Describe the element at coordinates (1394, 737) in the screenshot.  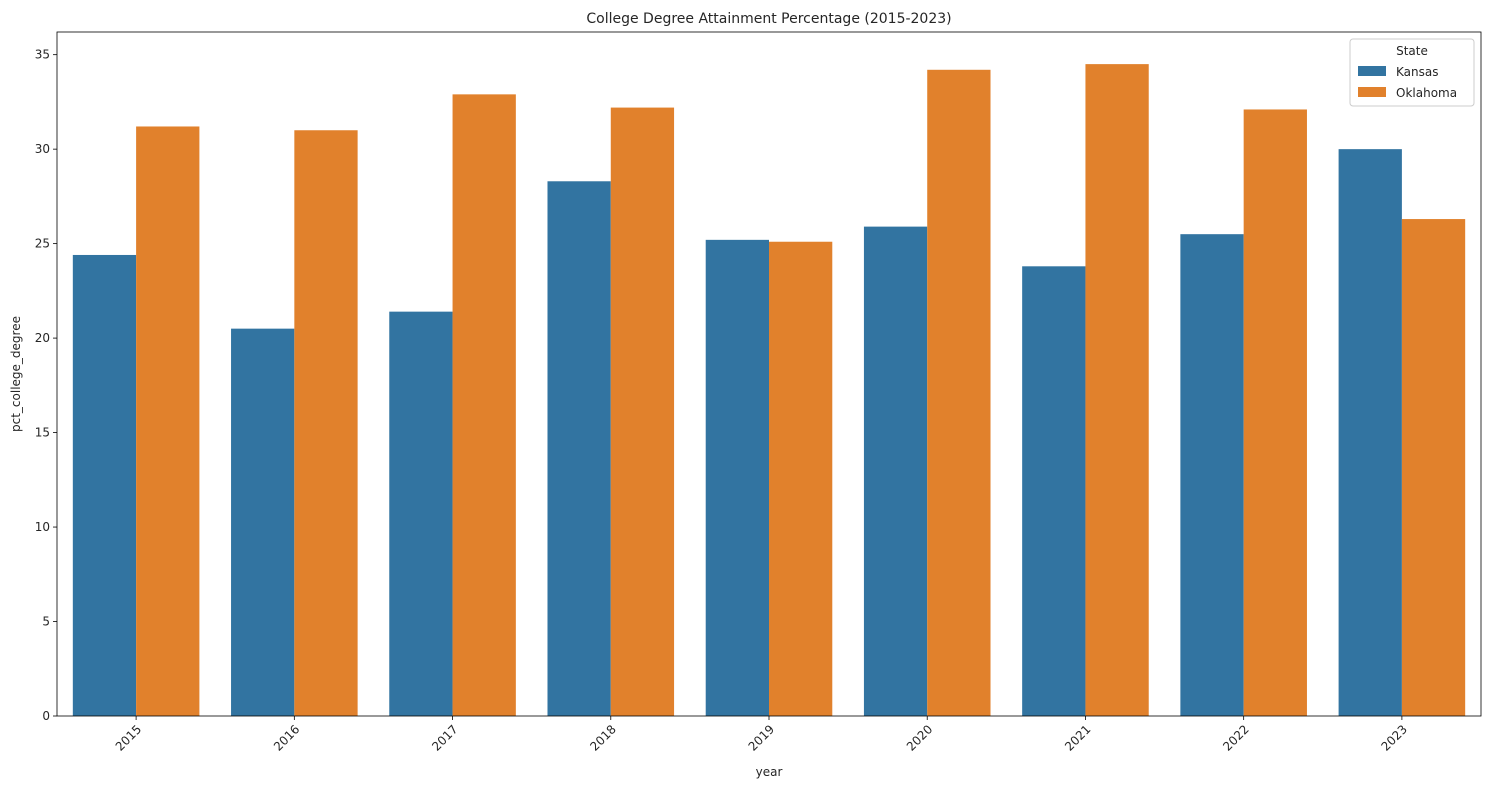
I see `x-tick-label: 2023` at that location.